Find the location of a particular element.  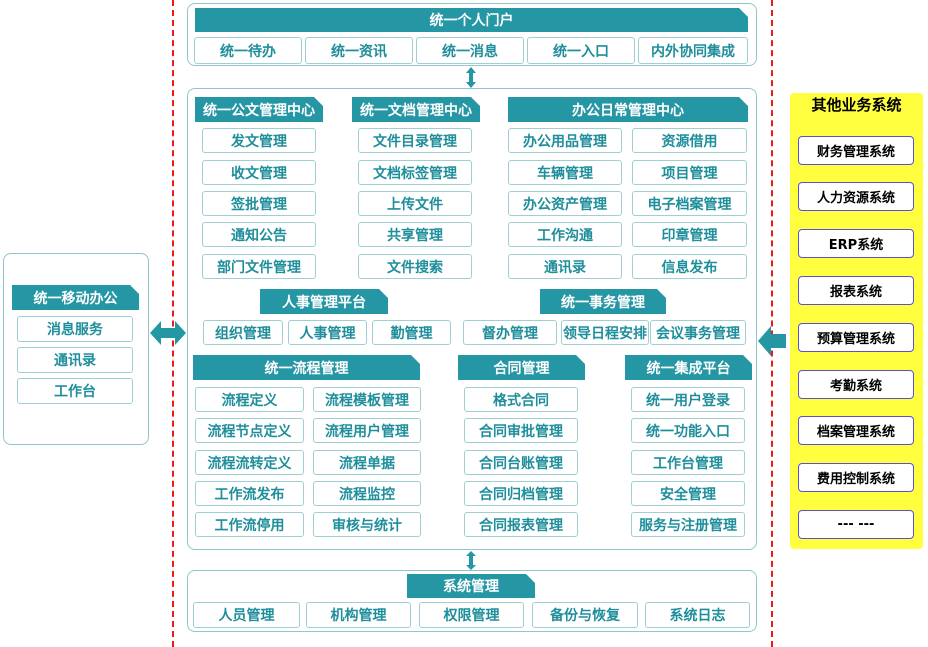

other-system-item: 费用控制系统 is located at coordinates (856, 477).